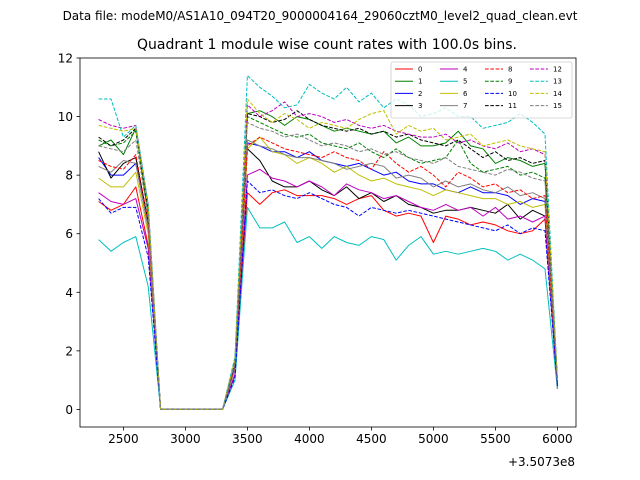 The image size is (640, 480). I want to click on x-tick-label: 2500, so click(123, 439).